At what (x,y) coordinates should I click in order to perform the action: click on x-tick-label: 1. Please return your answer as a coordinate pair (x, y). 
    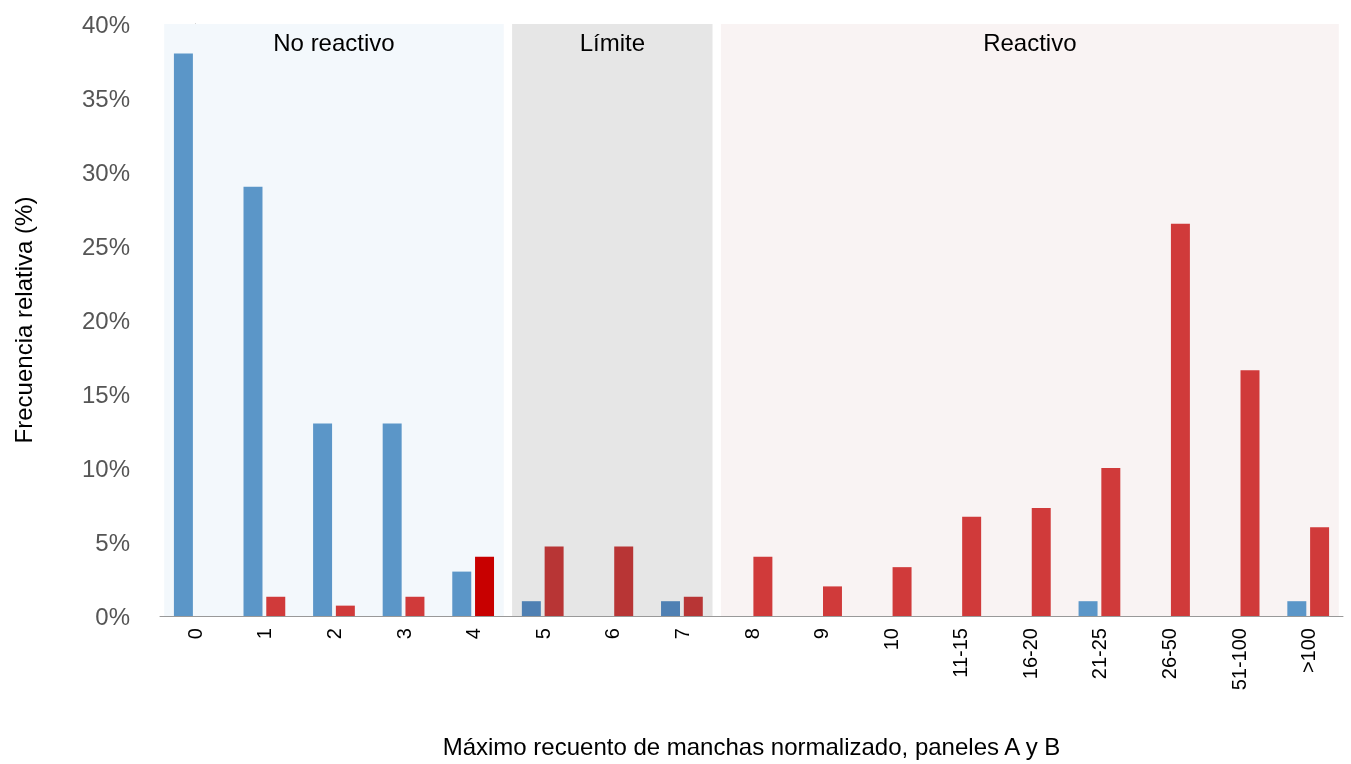
    Looking at the image, I should click on (264, 634).